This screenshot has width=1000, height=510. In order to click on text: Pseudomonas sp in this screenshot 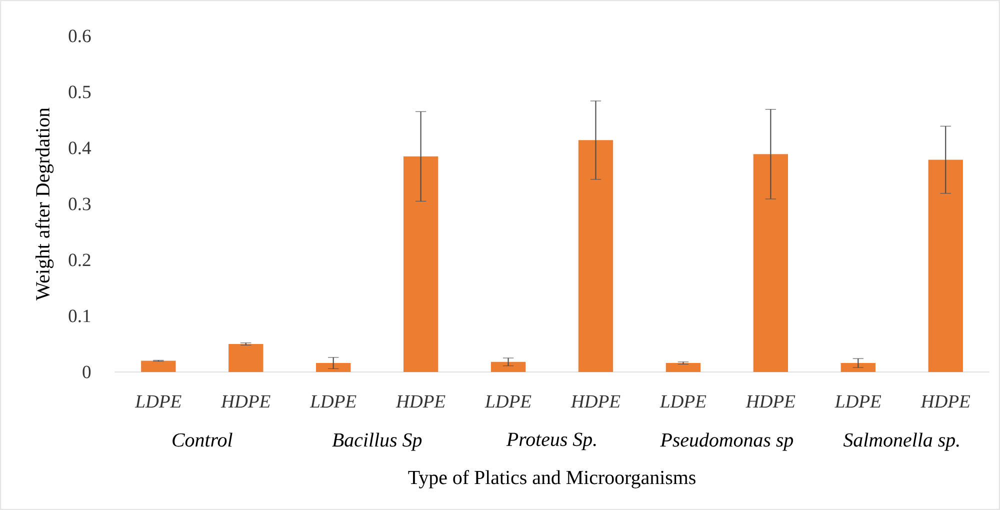, I will do `click(727, 441)`.